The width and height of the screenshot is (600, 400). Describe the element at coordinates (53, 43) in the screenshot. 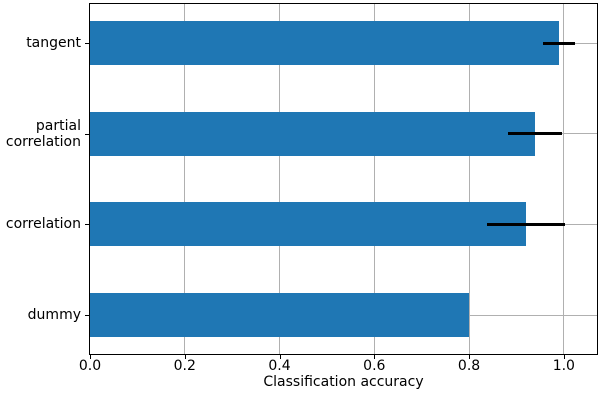

I see `ytick-label-tangent: tangent` at that location.